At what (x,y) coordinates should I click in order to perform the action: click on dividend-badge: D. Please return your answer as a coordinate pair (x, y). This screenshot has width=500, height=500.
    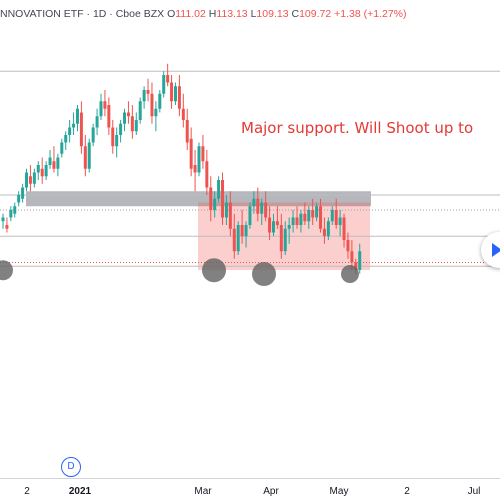
    Looking at the image, I should click on (71, 467).